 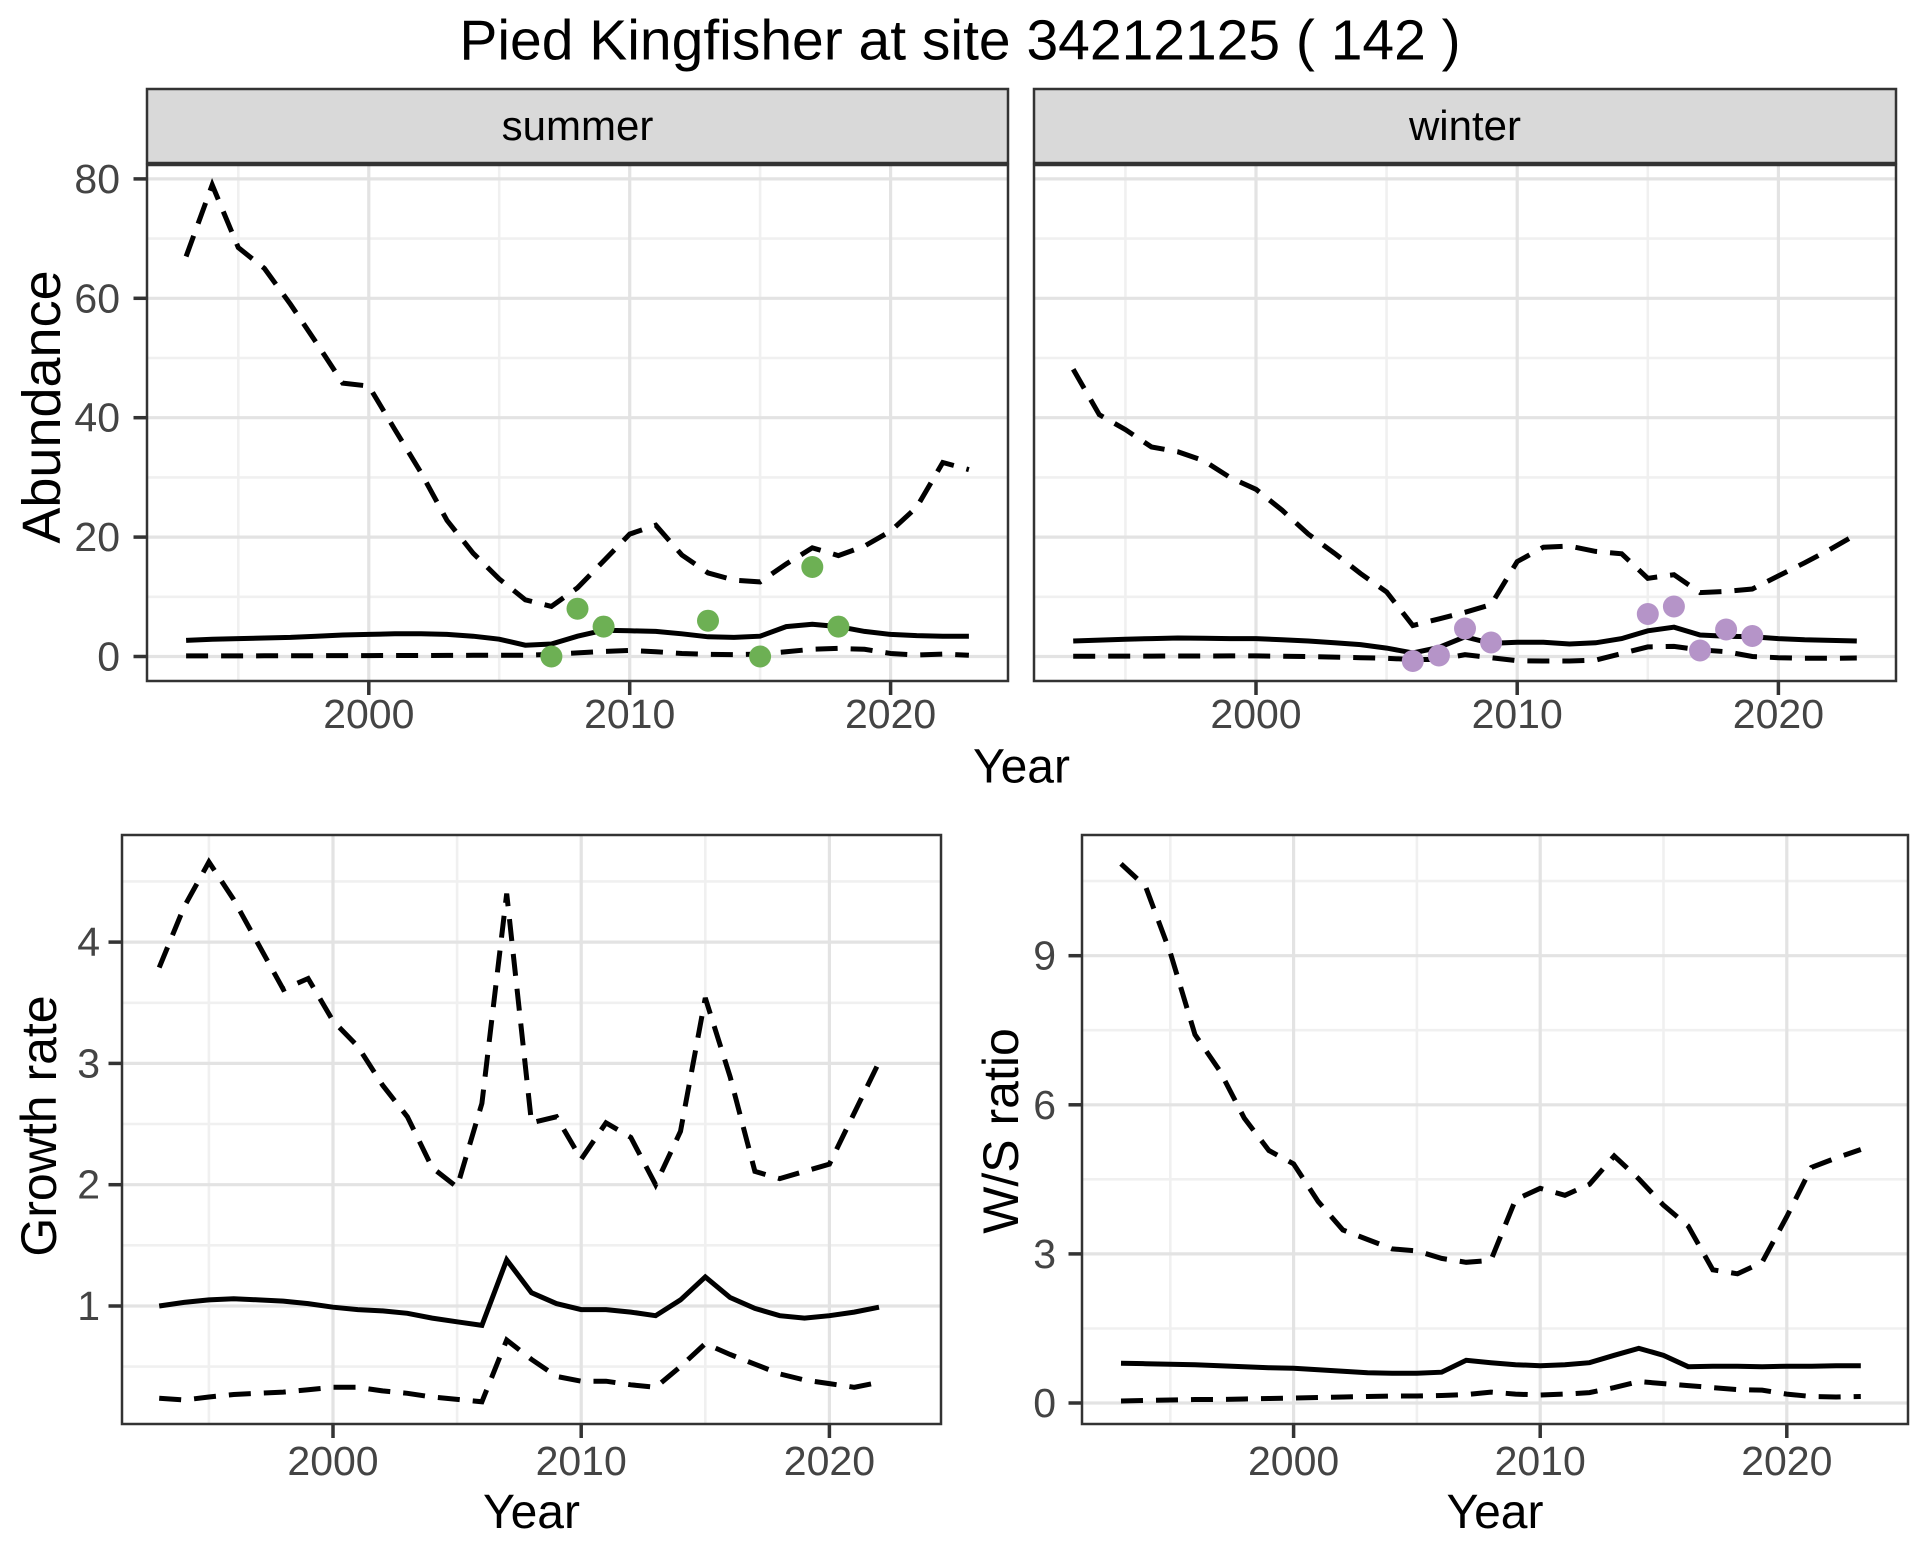 What do you see at coordinates (88, 1185) in the screenshot?
I see `svg-text: 2` at bounding box center [88, 1185].